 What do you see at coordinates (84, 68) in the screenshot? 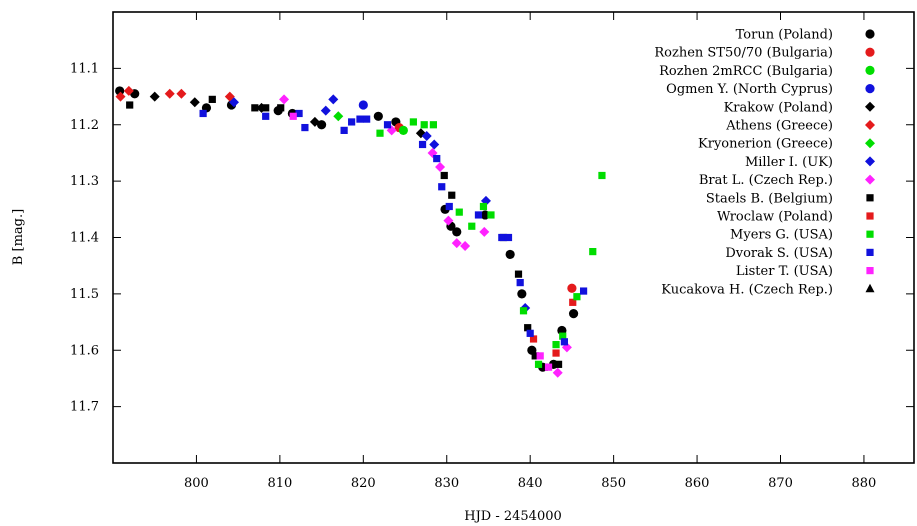
I see `y-tick-label: 11.1` at bounding box center [84, 68].